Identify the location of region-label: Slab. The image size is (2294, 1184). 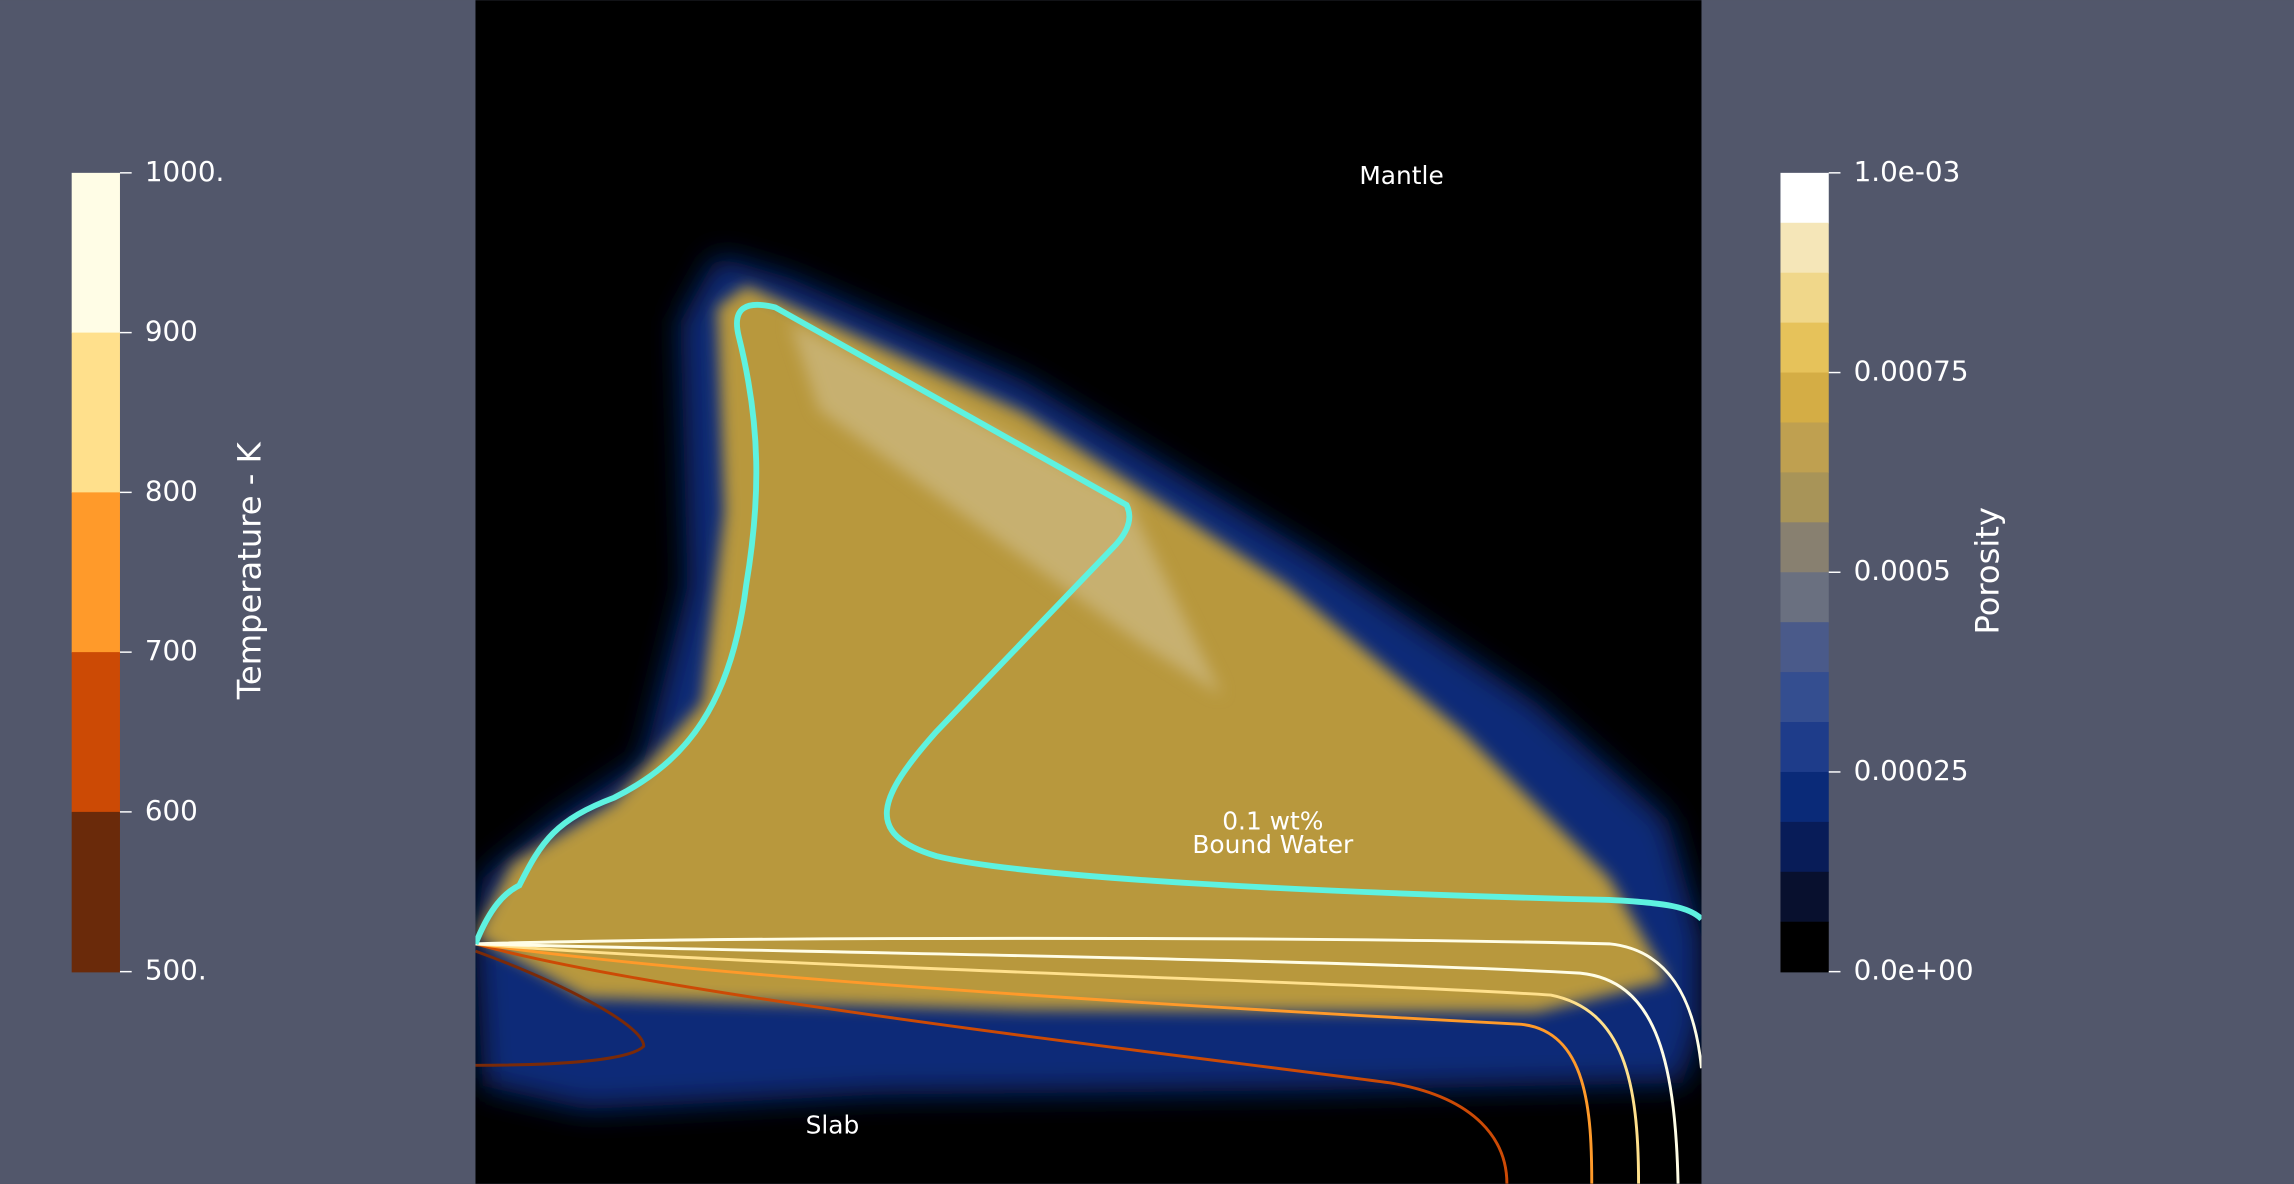
(833, 1125).